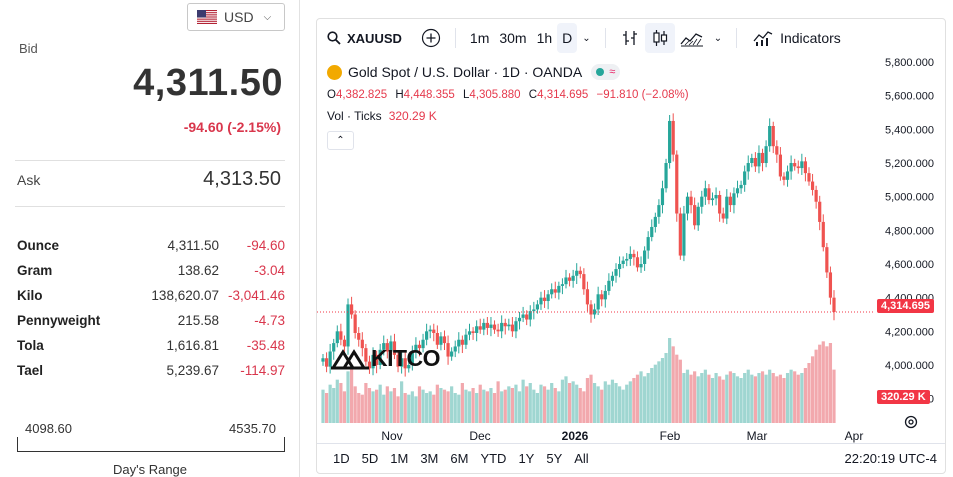 The height and width of the screenshot is (477, 953). What do you see at coordinates (431, 38) in the screenshot?
I see `compare-button` at bounding box center [431, 38].